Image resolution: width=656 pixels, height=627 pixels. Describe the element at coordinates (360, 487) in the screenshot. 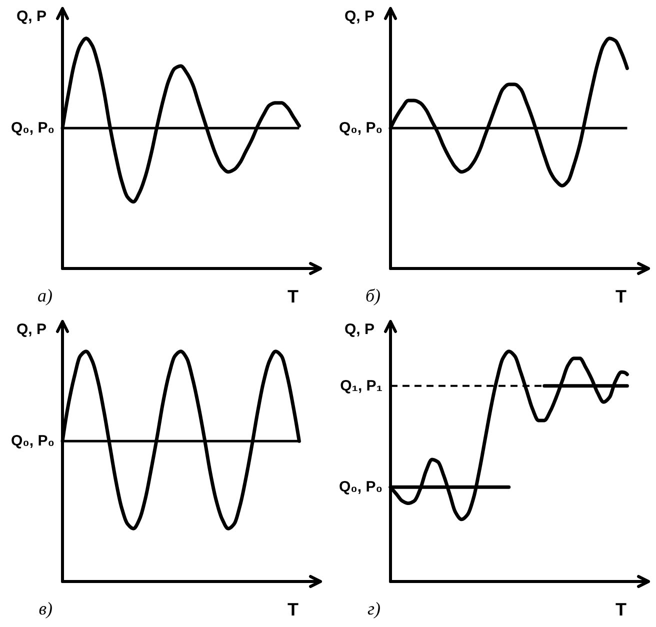

I see `series-label: Q₀, P₀` at that location.